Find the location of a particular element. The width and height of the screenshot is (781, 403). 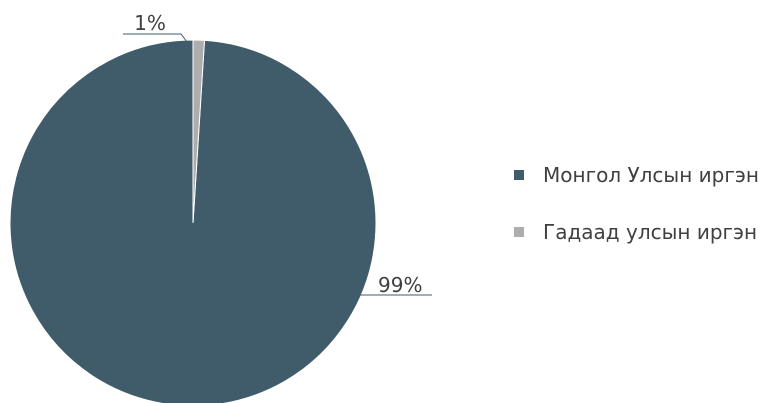

legend: Монгол Улсын иргэн Гадаад улсын иргэн is located at coordinates (636, 217).